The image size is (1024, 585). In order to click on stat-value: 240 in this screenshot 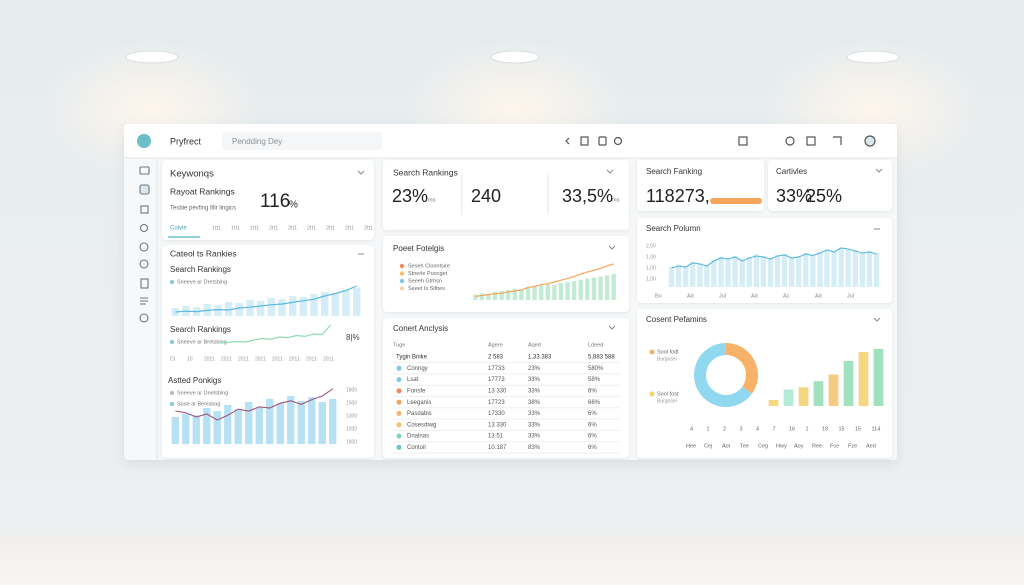, I will do `click(486, 196)`.